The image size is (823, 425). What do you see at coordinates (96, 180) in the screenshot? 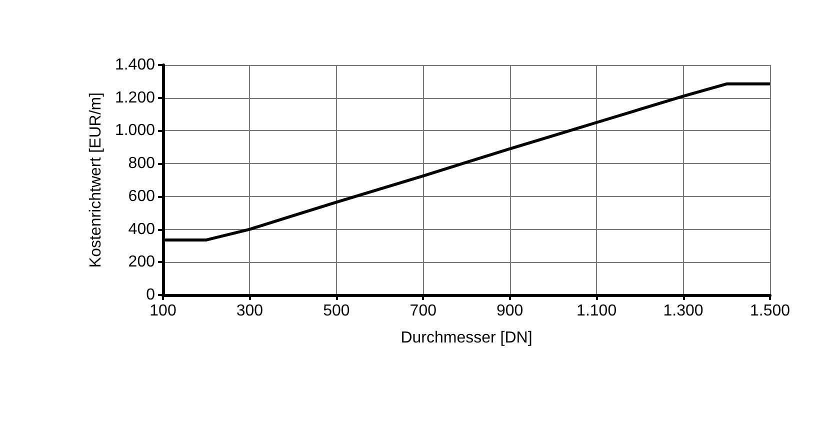
I see `y-axis-title: Kostenrichtwert [EUR/m]` at bounding box center [96, 180].